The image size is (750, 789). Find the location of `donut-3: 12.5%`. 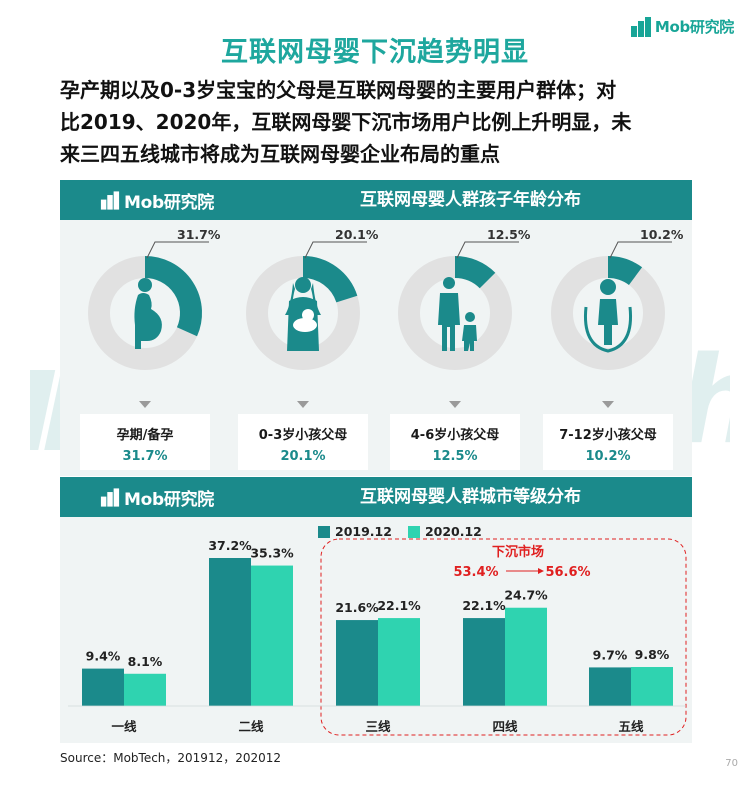

donut-3: 12.5% is located at coordinates (464, 298).